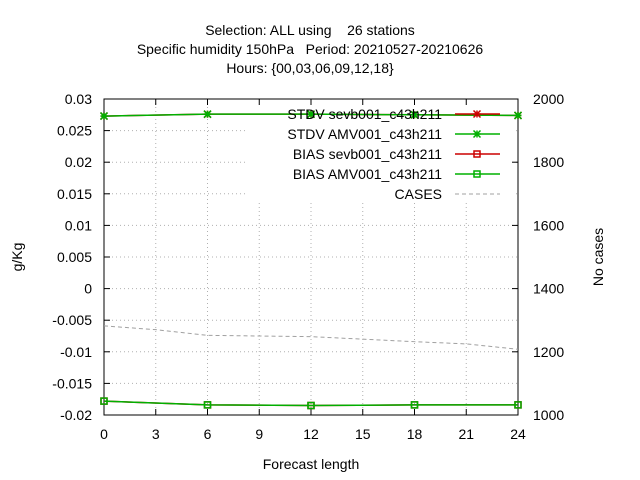 Image resolution: width=640 pixels, height=480 pixels. Describe the element at coordinates (548, 289) in the screenshot. I see `y2-tick-label: 1400` at that location.